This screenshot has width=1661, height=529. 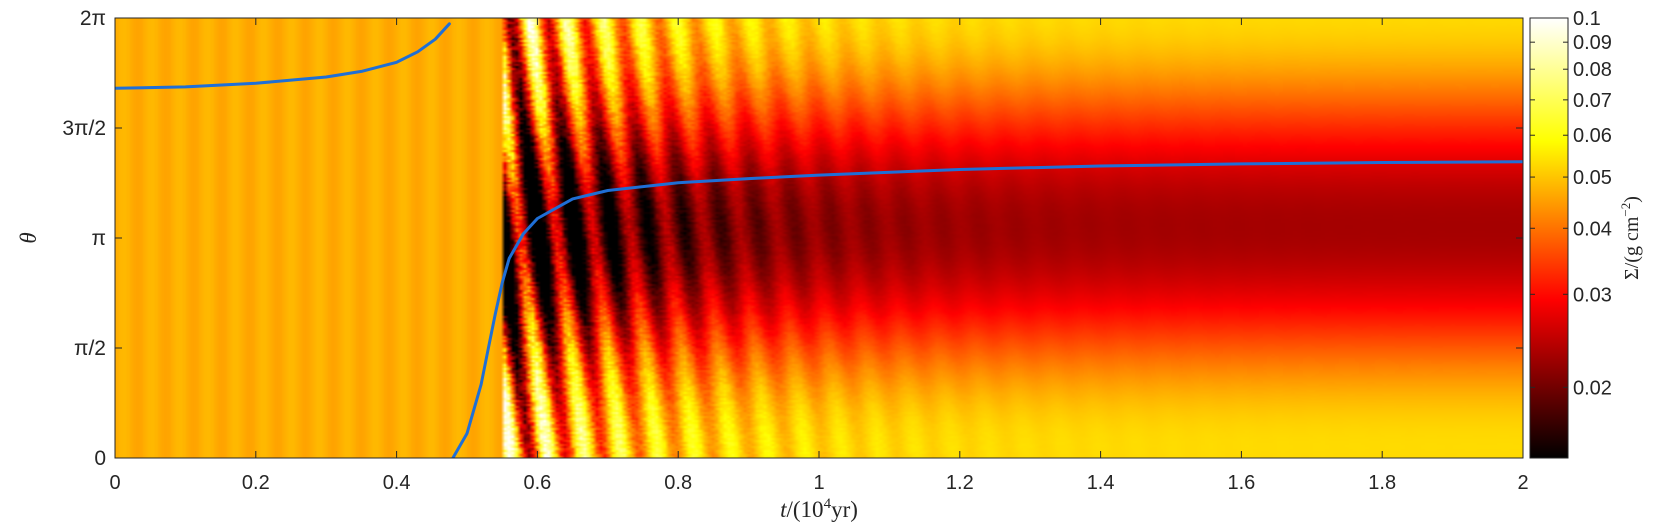 I want to click on y-tick-label: π/2, so click(x=90, y=348).